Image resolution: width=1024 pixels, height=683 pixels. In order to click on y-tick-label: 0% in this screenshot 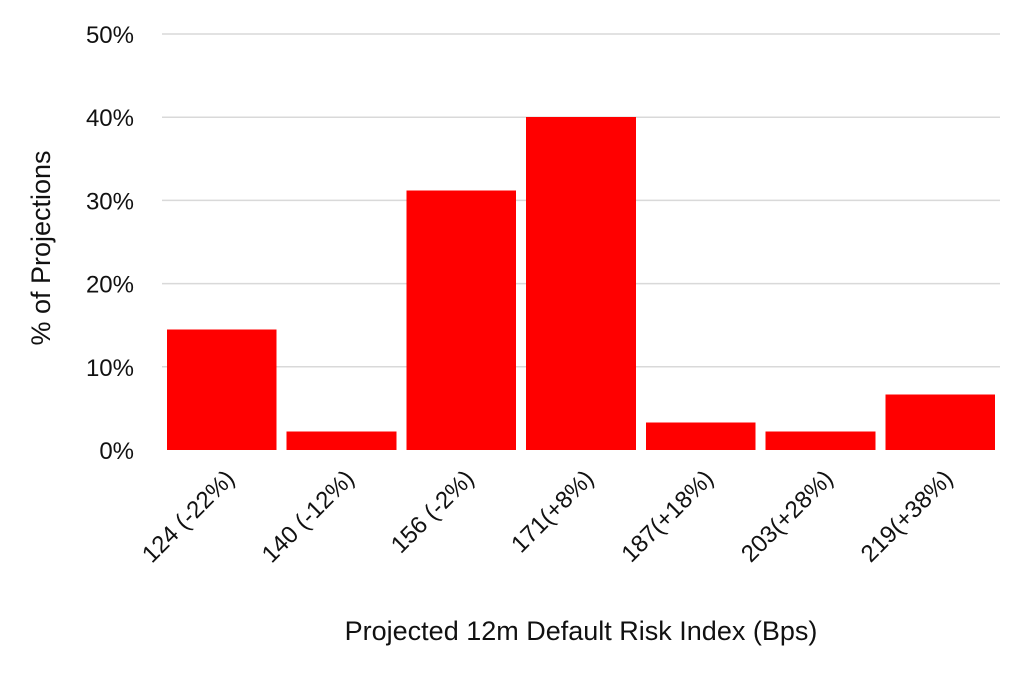, I will do `click(116, 451)`.